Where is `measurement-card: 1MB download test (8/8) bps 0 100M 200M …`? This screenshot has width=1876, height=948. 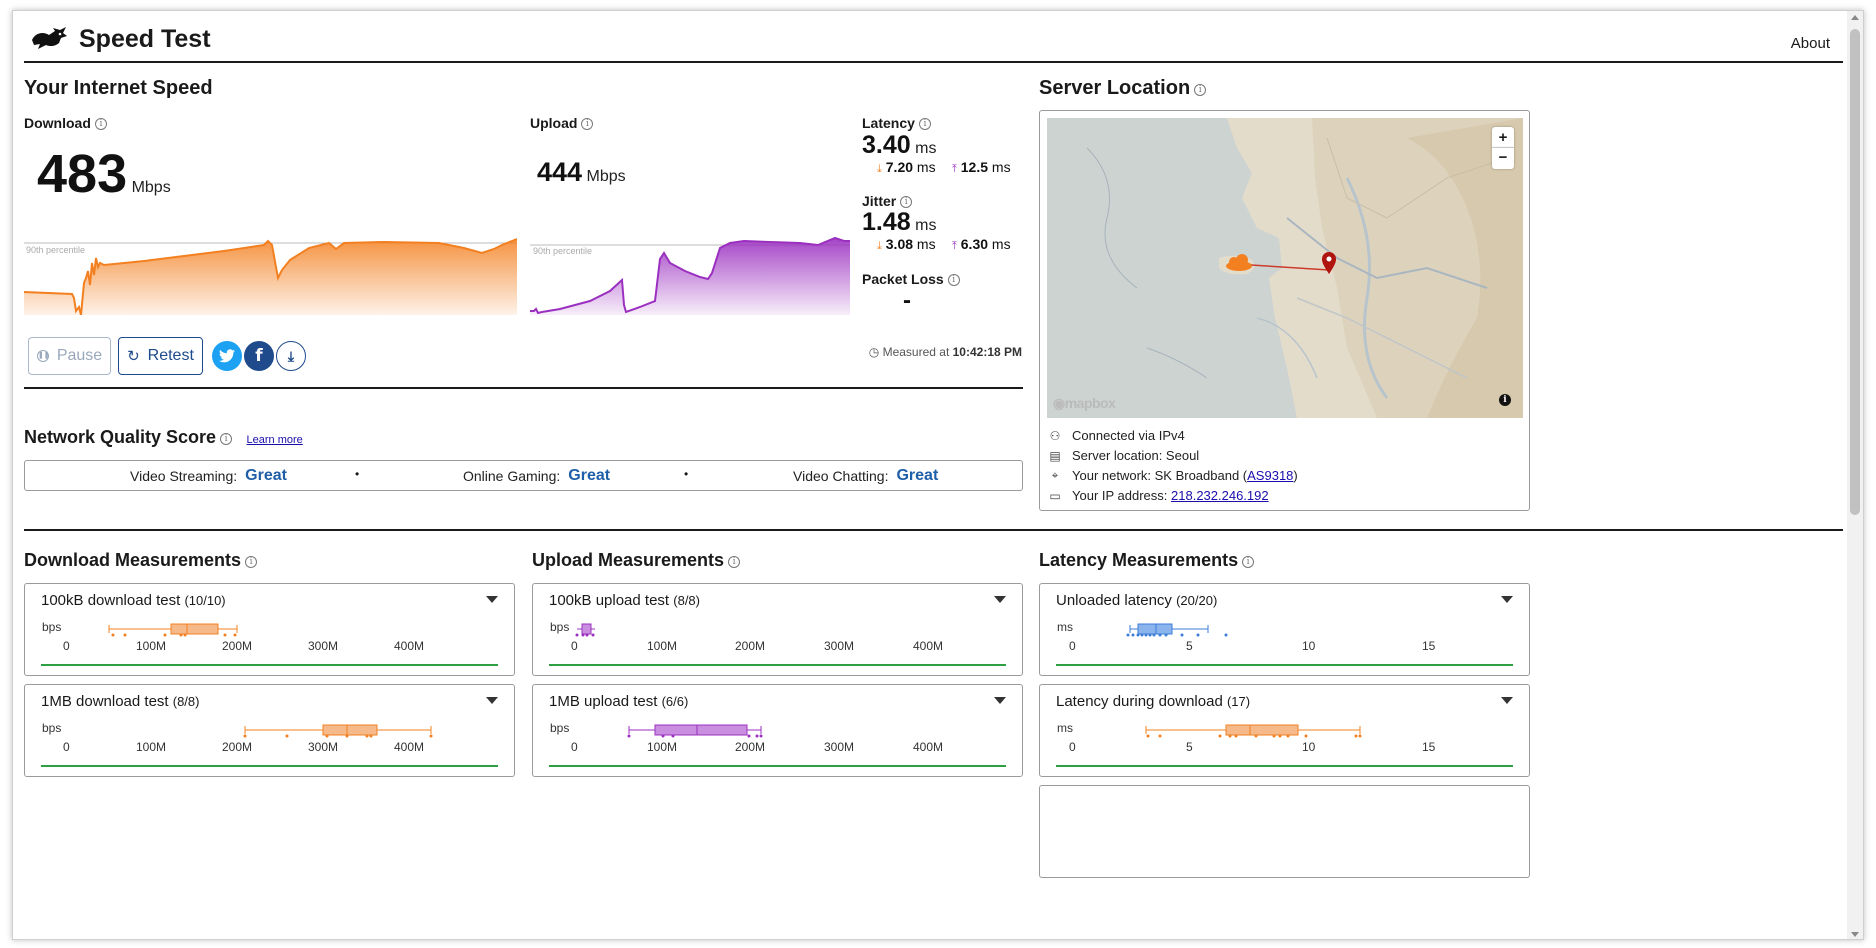
measurement-card: 1MB download test (8/8) bps 0 100M 200M … is located at coordinates (269, 730).